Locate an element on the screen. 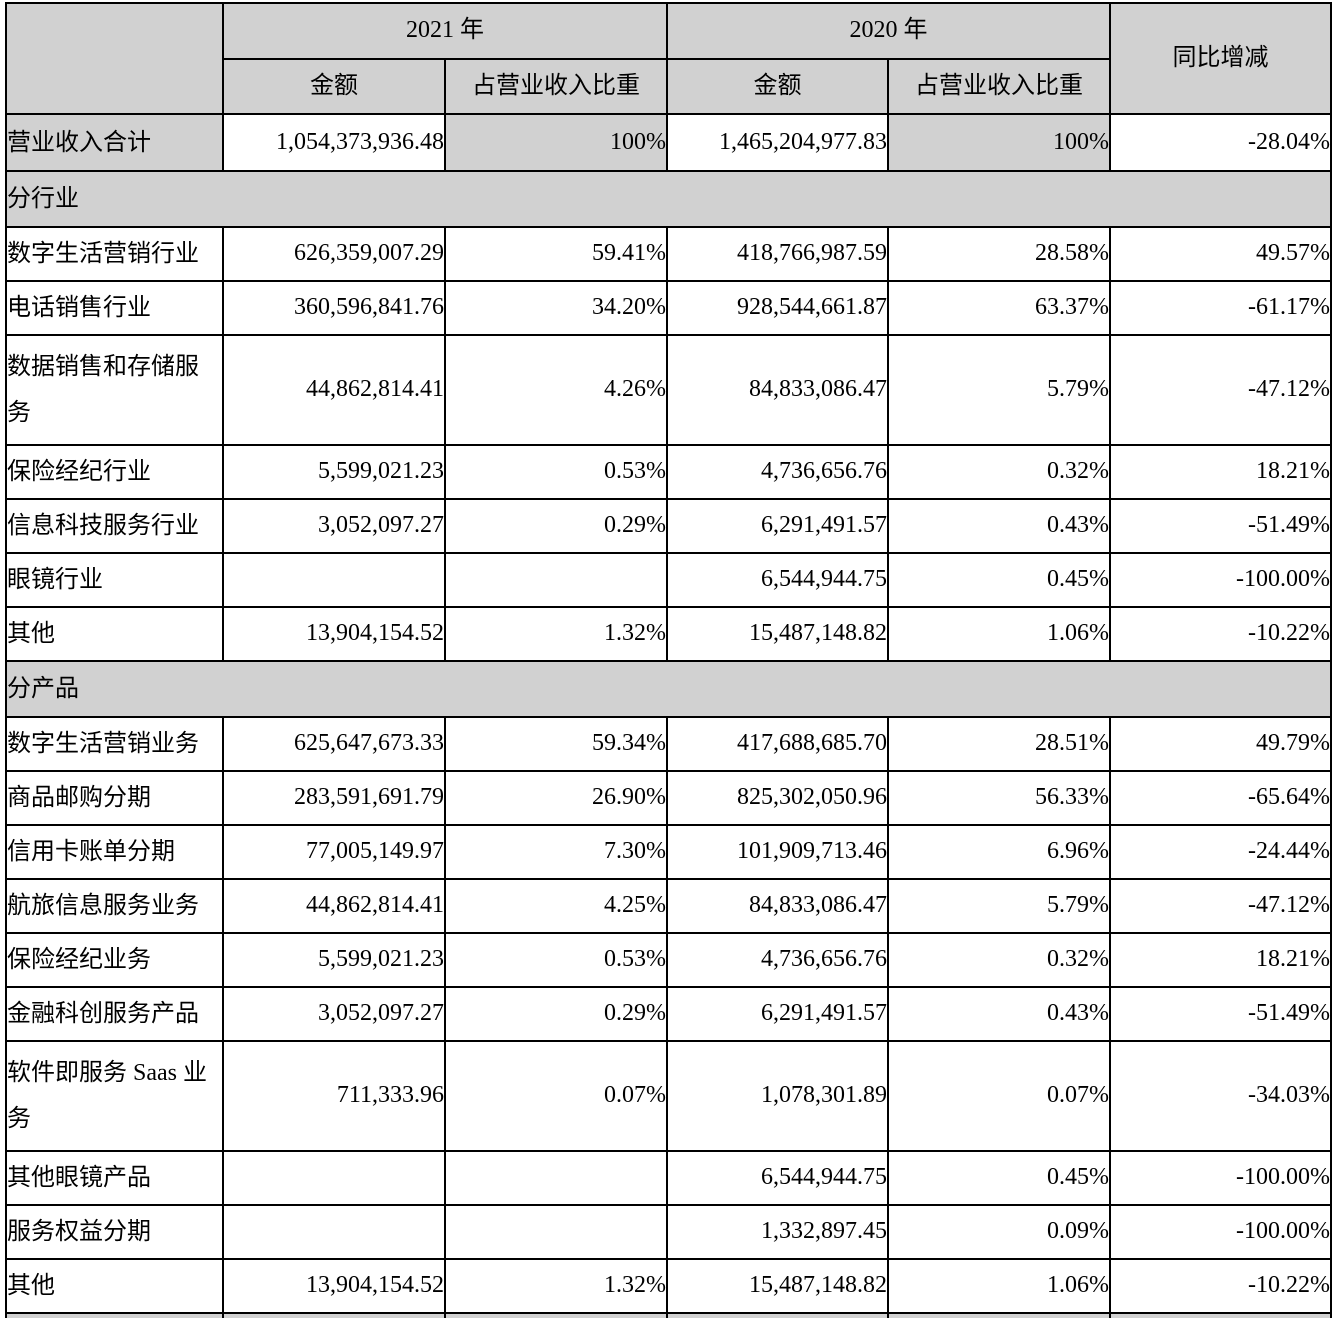  ratio-2021-cell: 4.26% is located at coordinates (556, 390).